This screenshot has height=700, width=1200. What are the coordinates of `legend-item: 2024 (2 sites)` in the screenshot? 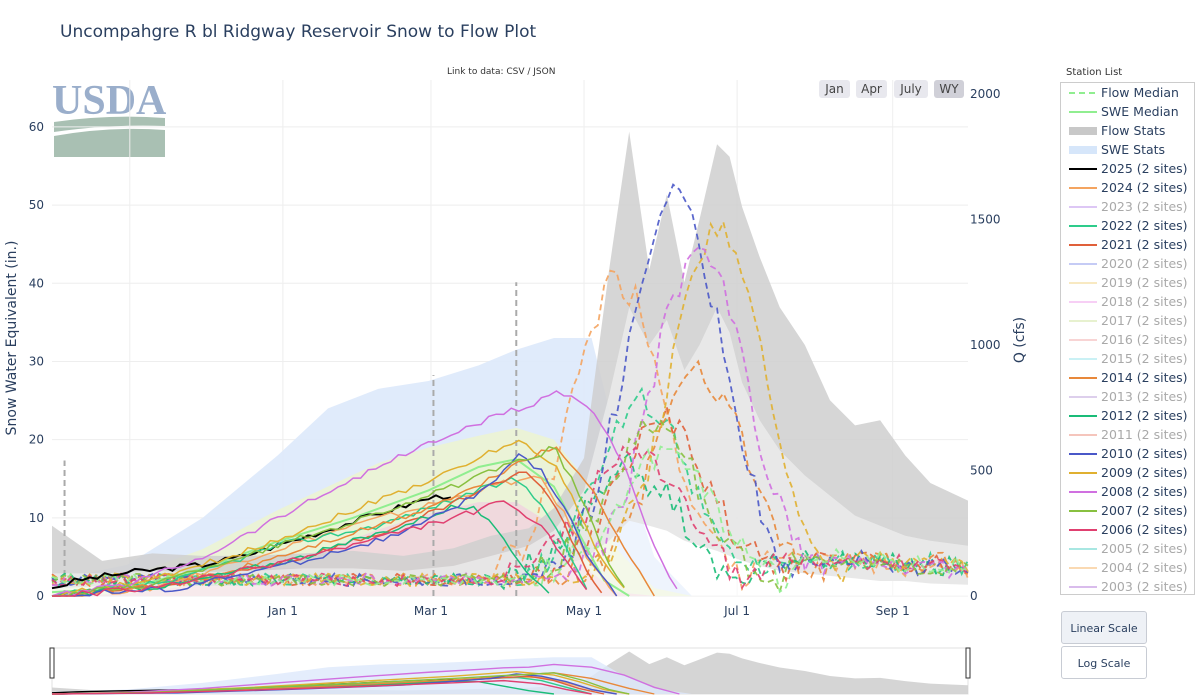 It's located at (1127, 187).